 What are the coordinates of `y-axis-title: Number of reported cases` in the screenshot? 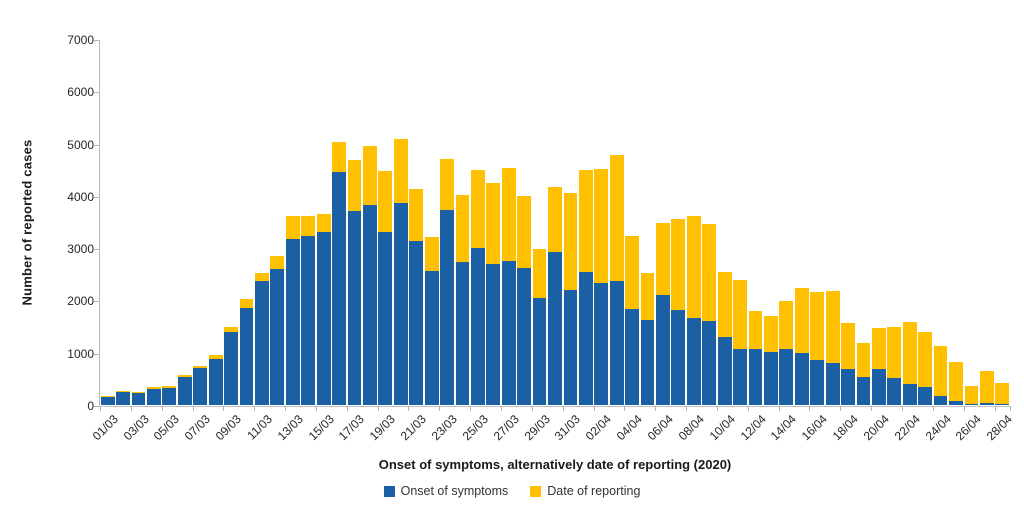 It's located at (27, 222).